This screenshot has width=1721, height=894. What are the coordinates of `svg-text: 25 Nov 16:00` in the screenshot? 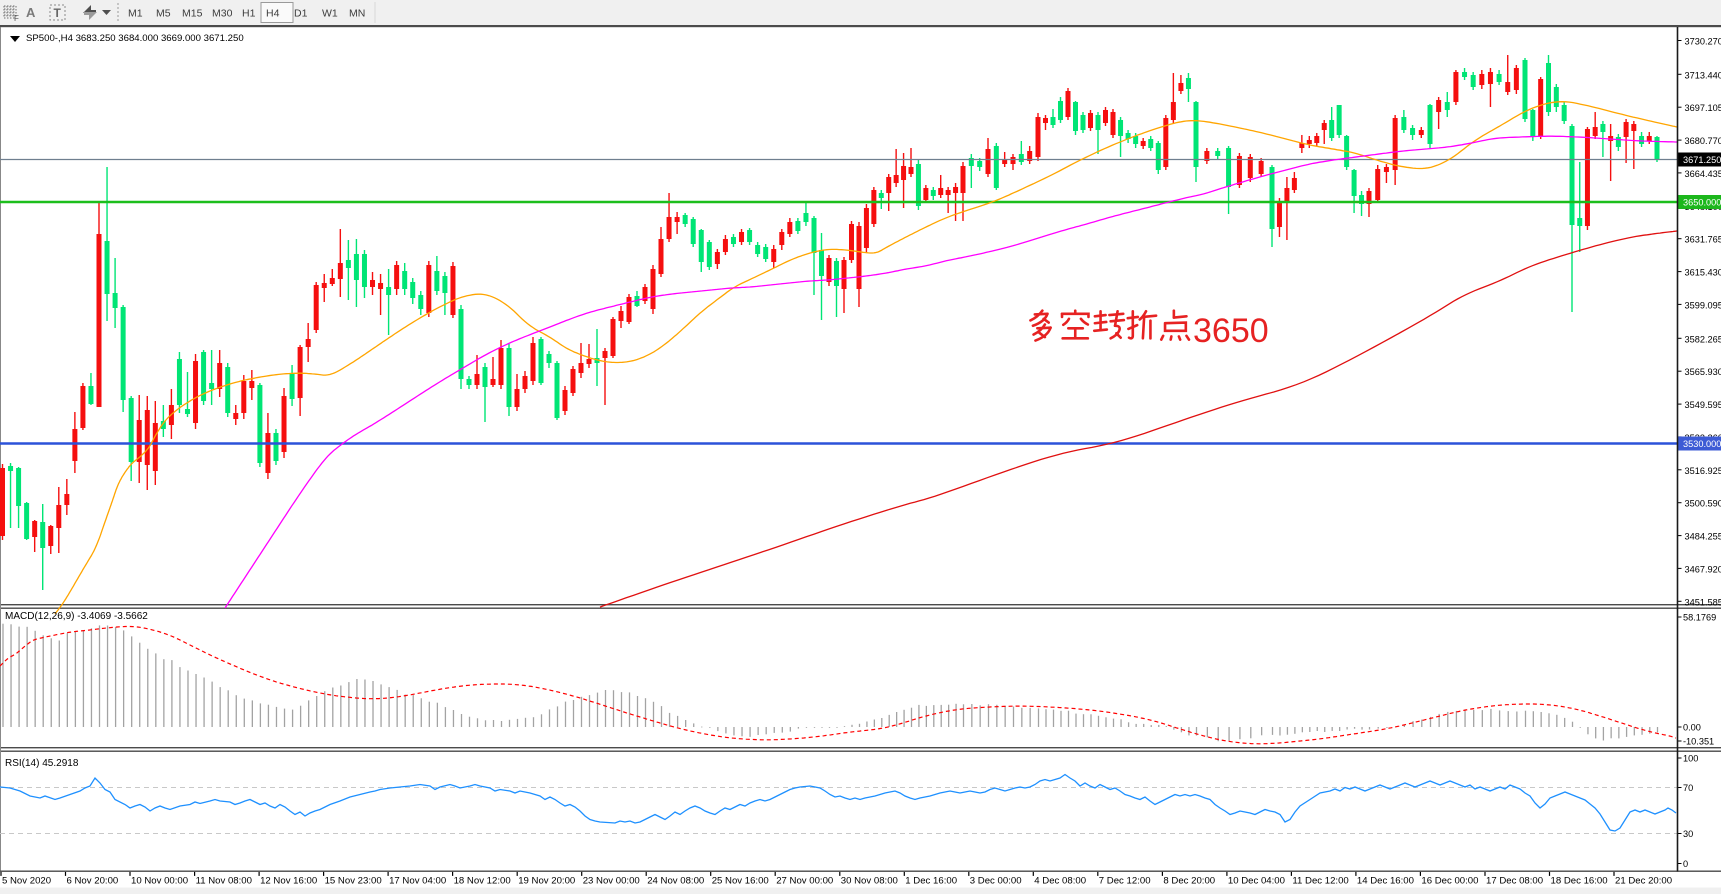 It's located at (740, 881).